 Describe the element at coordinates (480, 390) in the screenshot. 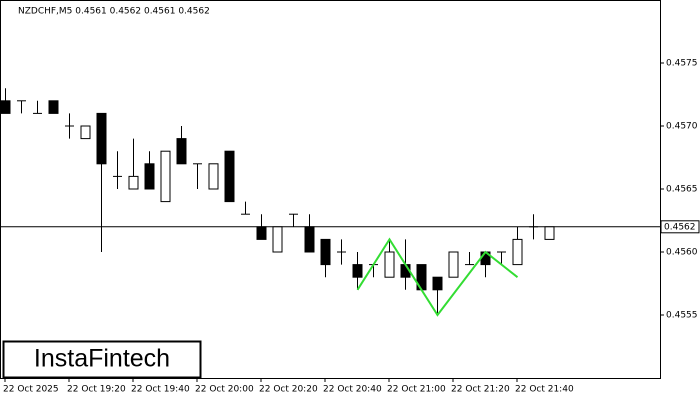

I see `x-tick-label: 22 Oct 21:20` at that location.